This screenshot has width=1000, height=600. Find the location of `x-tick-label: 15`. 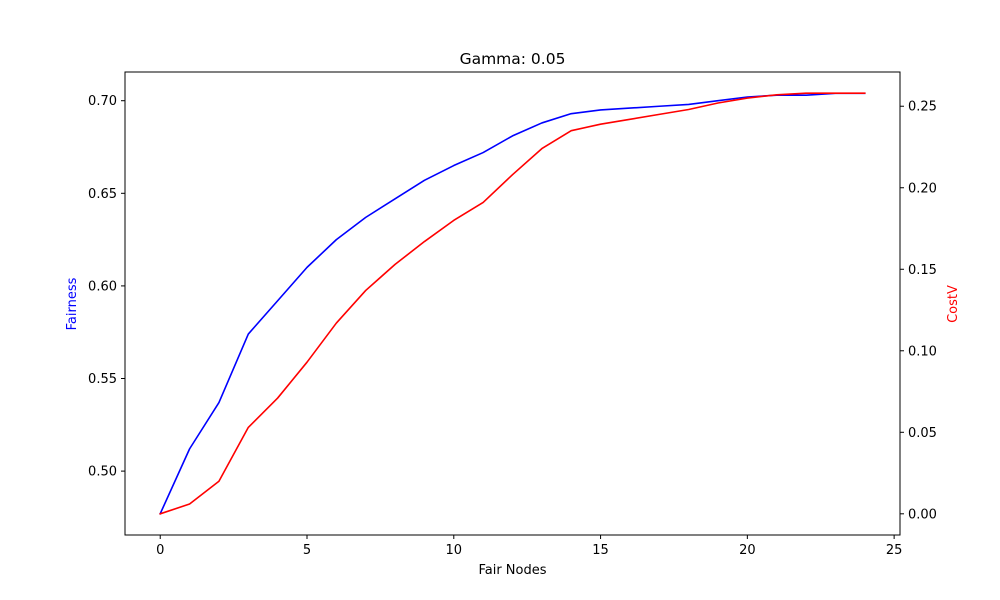

x-tick-label: 15 is located at coordinates (600, 550).